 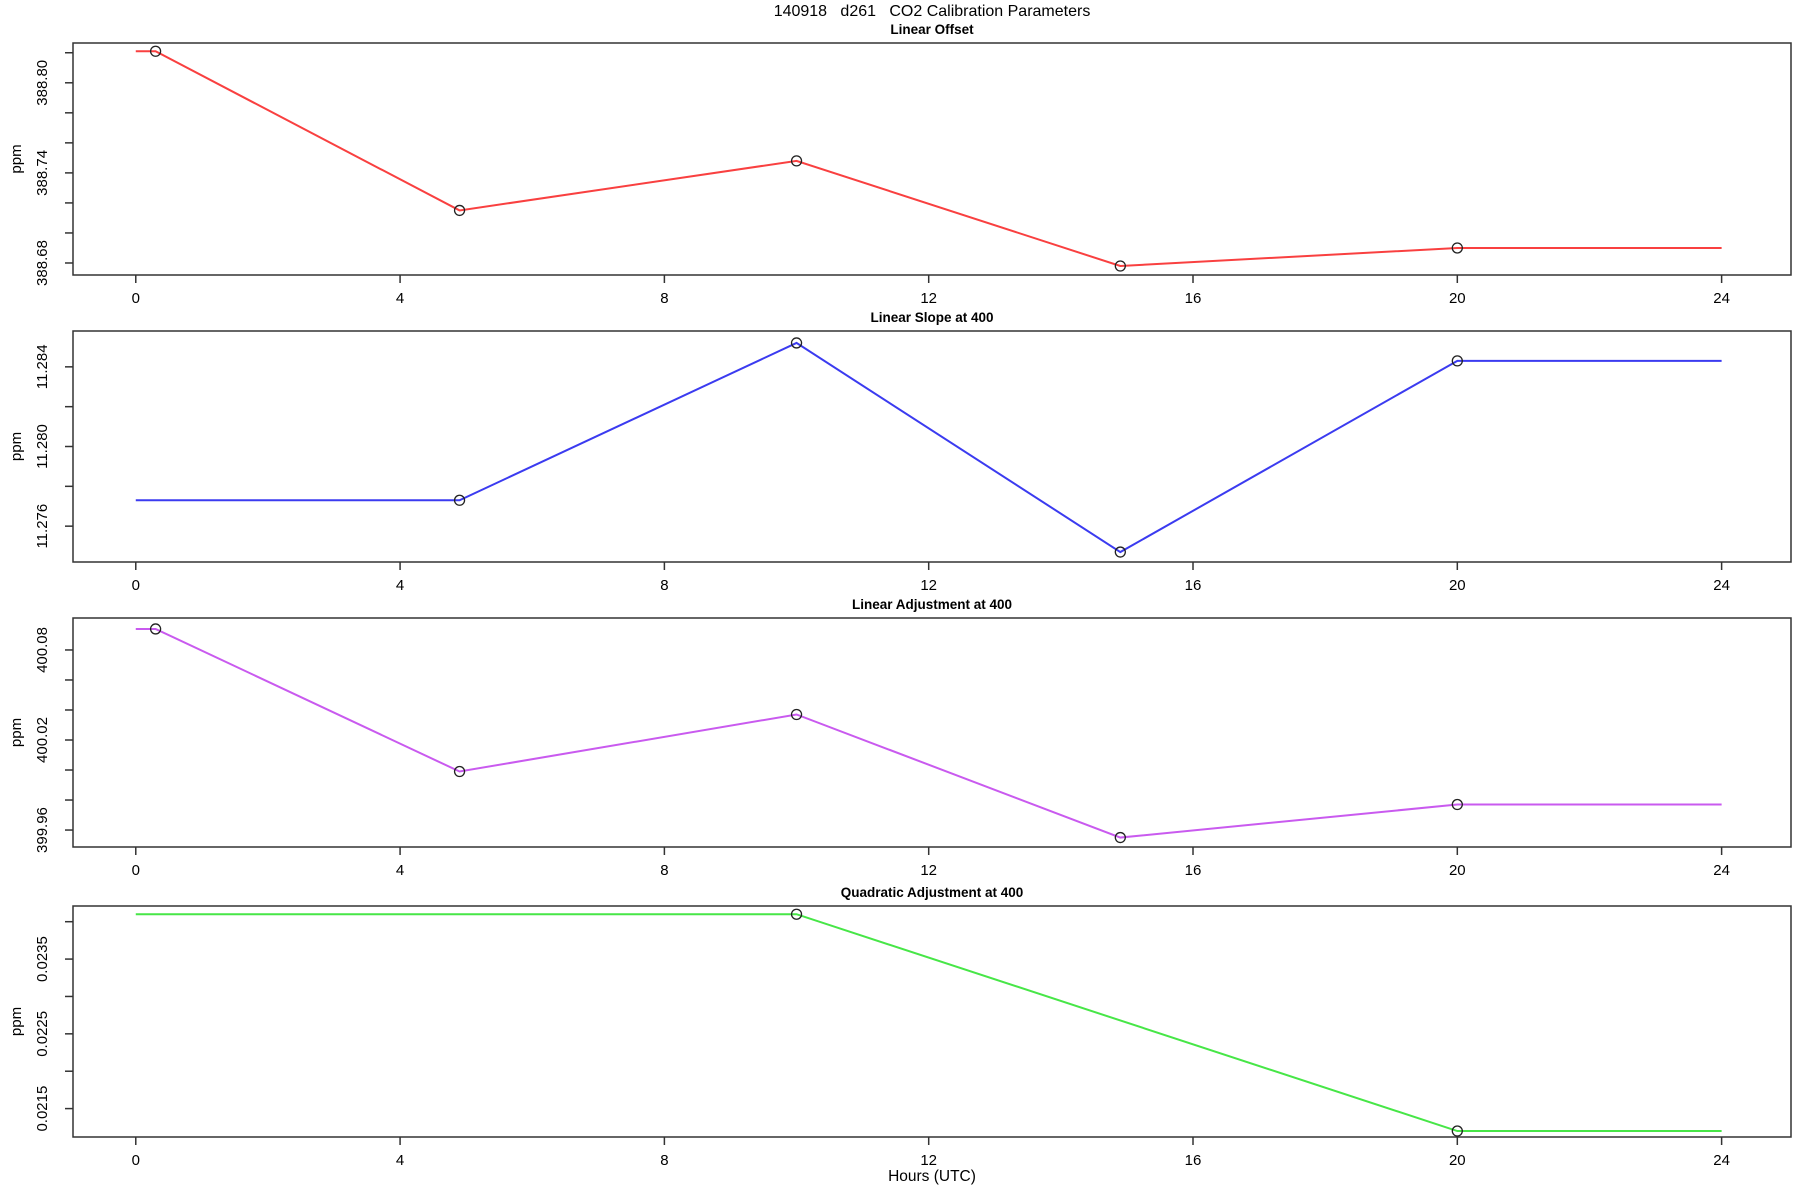 I want to click on y-tick-label: 0.0215, so click(x=42, y=1109).